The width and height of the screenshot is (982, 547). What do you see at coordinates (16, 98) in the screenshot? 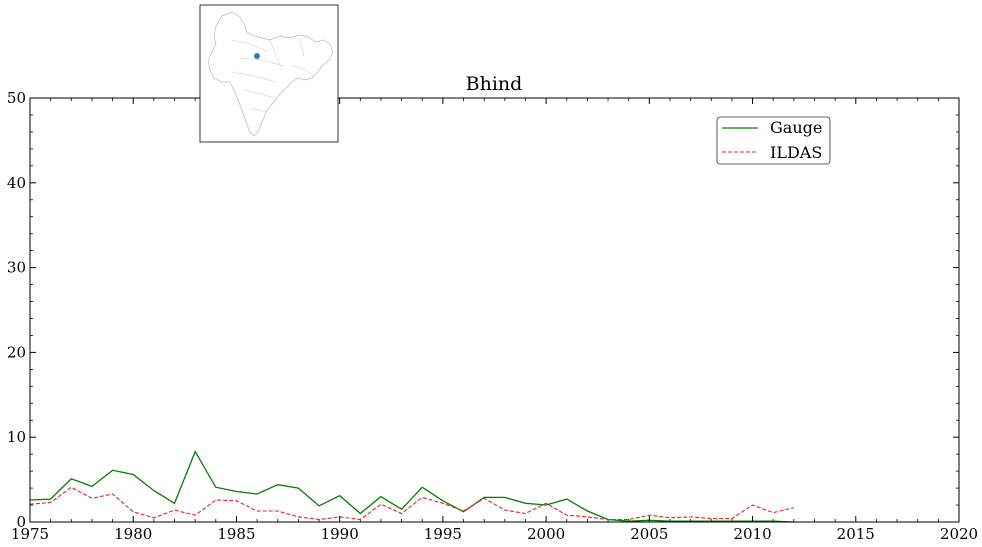
I see `y-tick-label: 50` at bounding box center [16, 98].